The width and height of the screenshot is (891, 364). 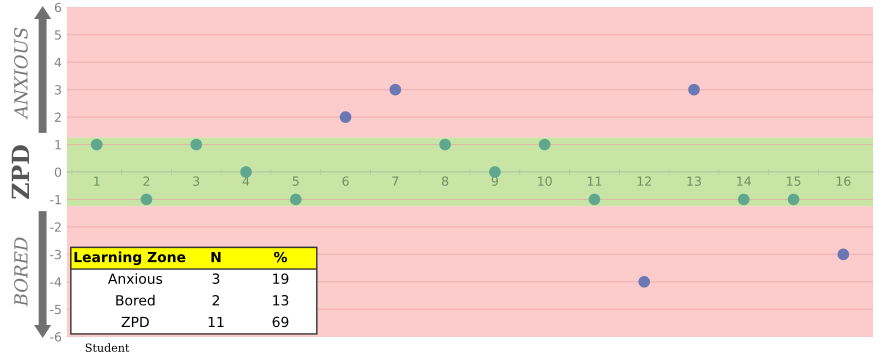 What do you see at coordinates (130, 259) in the screenshot?
I see `annotation: Learning Zone` at bounding box center [130, 259].